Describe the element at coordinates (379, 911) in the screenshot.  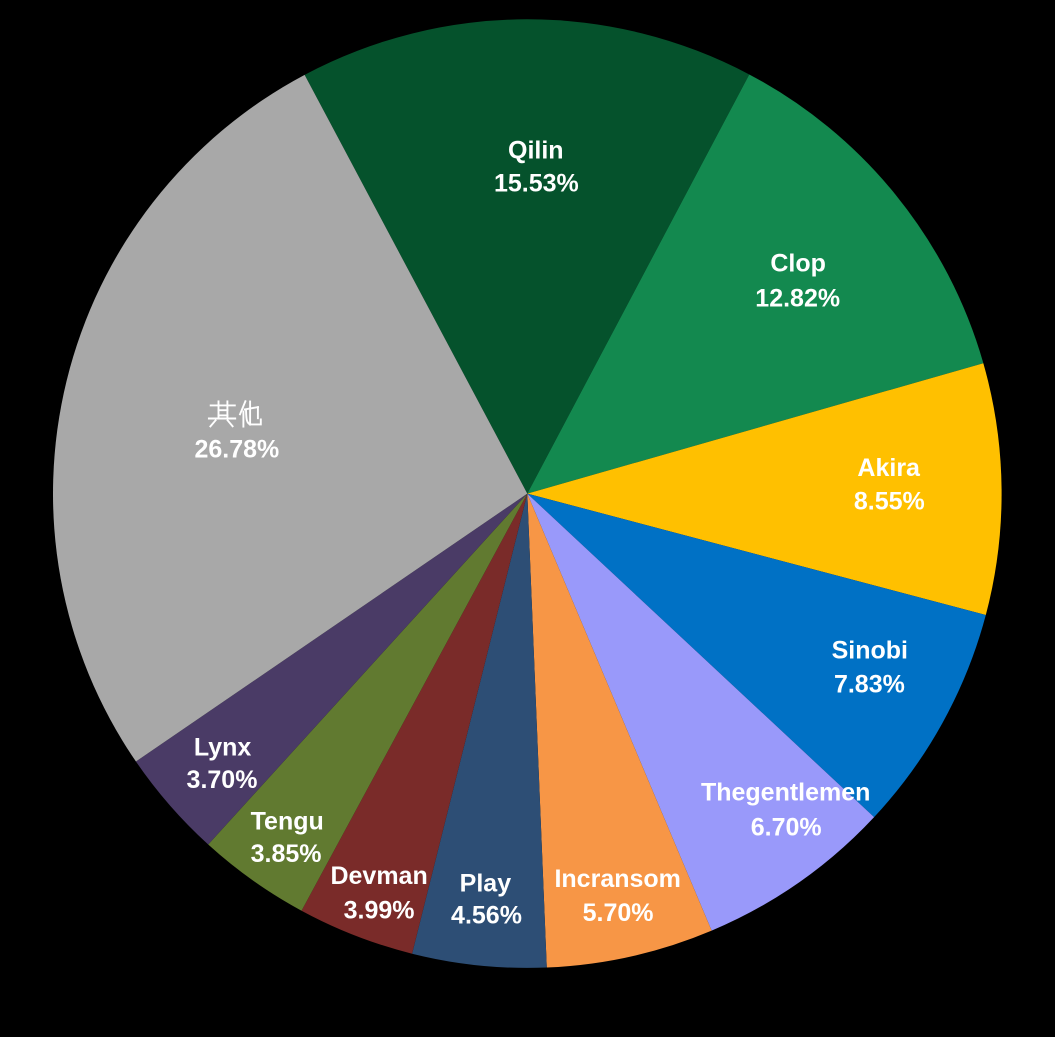
I see `svg-text: 3.99%` at that location.